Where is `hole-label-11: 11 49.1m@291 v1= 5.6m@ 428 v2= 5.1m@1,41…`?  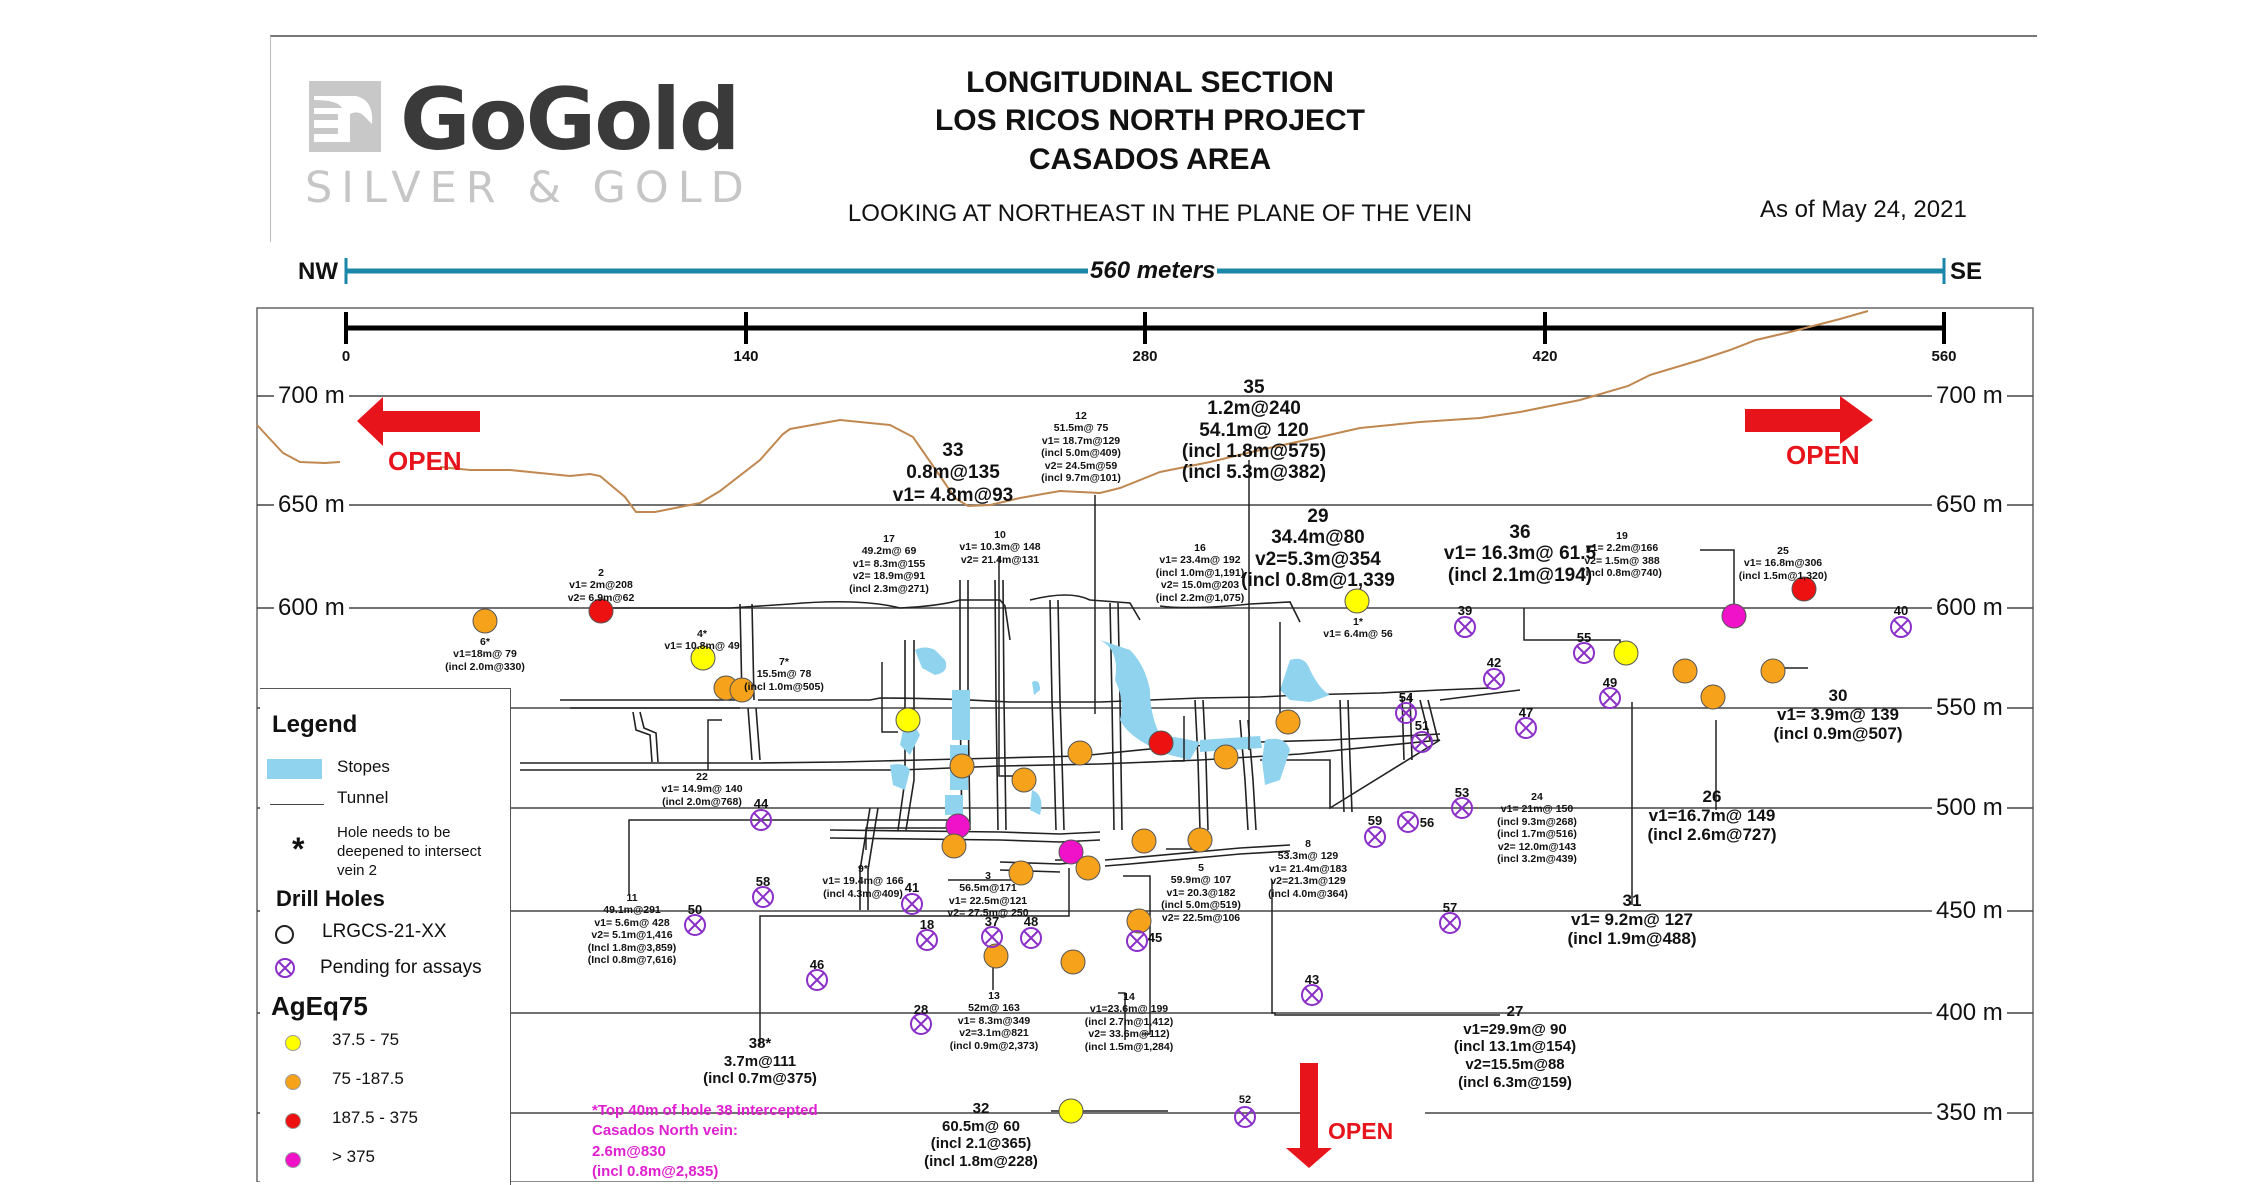 hole-label-11: 11 49.1m@291 v1= 5.6m@ 428 v2= 5.1m@1,41… is located at coordinates (632, 929).